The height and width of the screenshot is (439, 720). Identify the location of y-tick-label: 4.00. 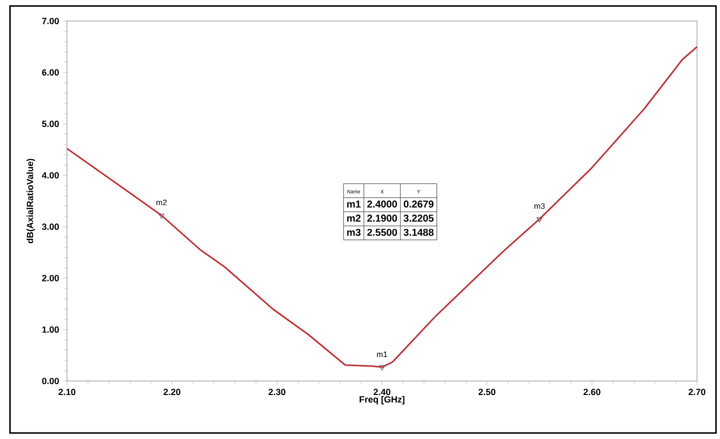
(50, 175).